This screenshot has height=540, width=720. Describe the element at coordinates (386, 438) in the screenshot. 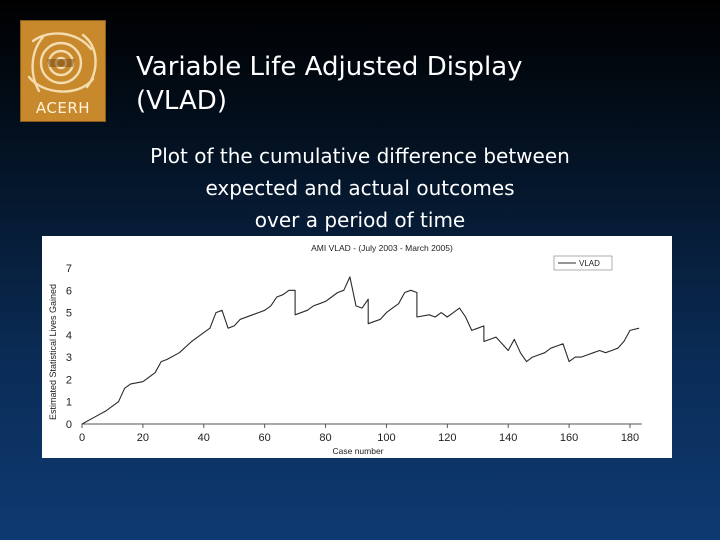

I see `x-tick-label: 100` at that location.